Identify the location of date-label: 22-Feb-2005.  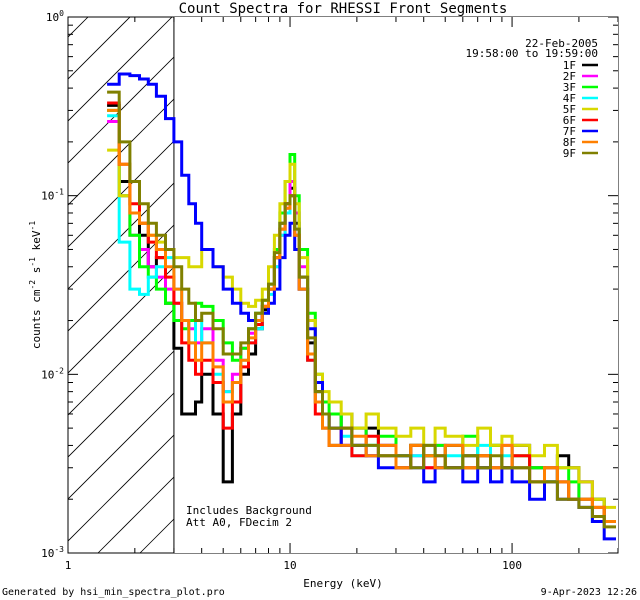
(561, 43).